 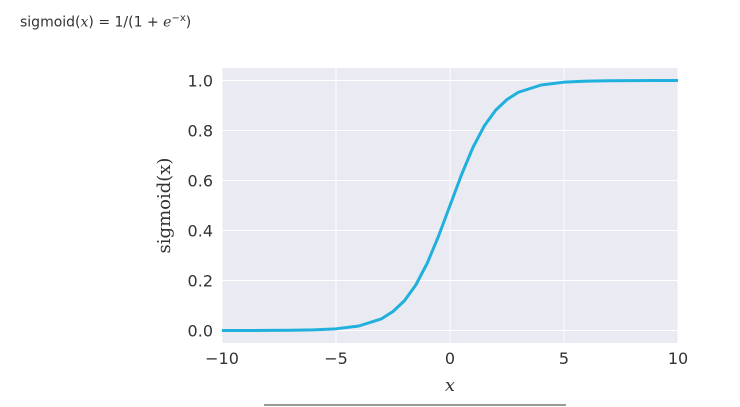 I want to click on x-tick-labels: −10 −5 0 5 10, so click(x=446, y=358).